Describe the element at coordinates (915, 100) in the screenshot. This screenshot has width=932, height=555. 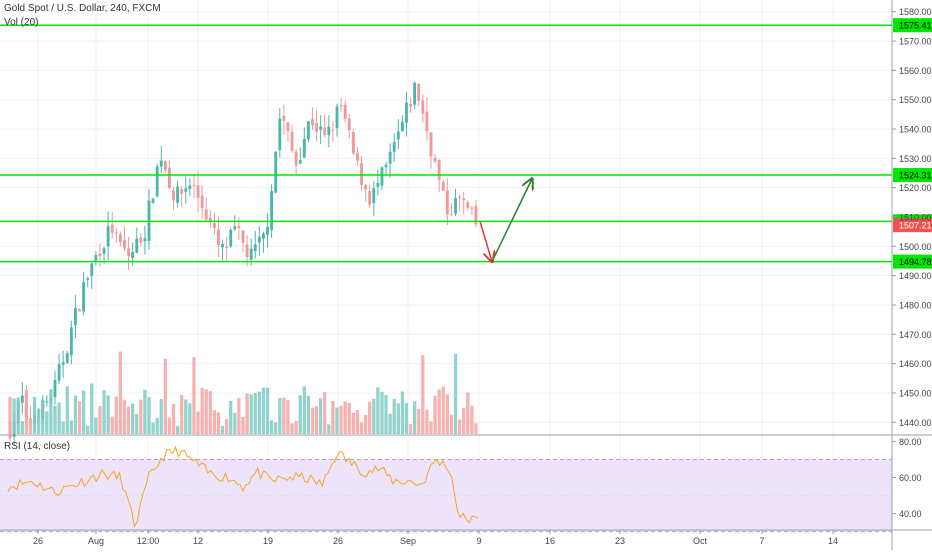
I see `price-tick-label: 1550.00` at that location.